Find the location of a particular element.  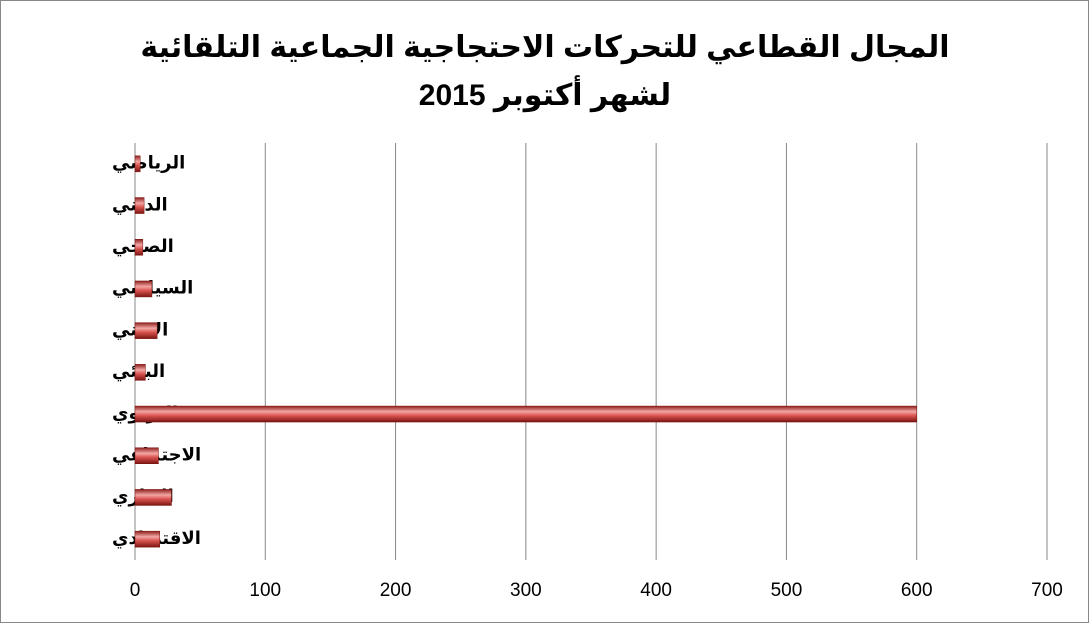

x-tick-label: 300 is located at coordinates (526, 590).